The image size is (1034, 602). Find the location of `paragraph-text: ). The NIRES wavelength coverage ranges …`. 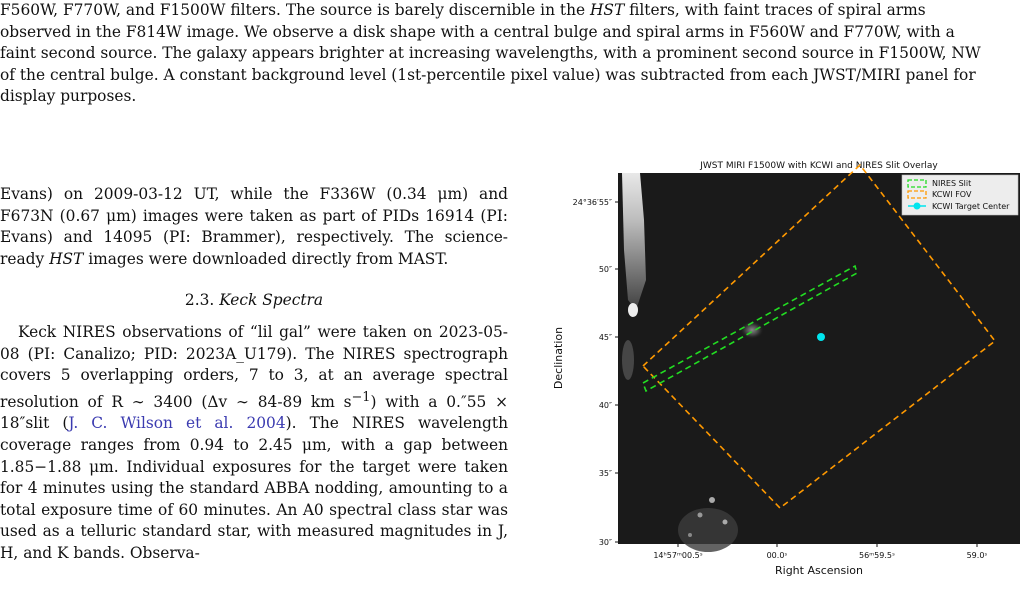

paragraph-text: ). The NIRES wavelength coverage ranges … is located at coordinates (254, 488).